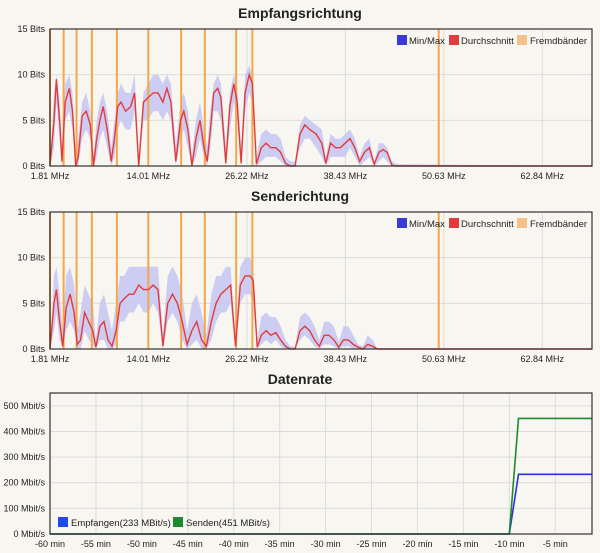  Describe the element at coordinates (31, 258) in the screenshot. I see `chart2-ytick-1: 10 Bits` at that location.